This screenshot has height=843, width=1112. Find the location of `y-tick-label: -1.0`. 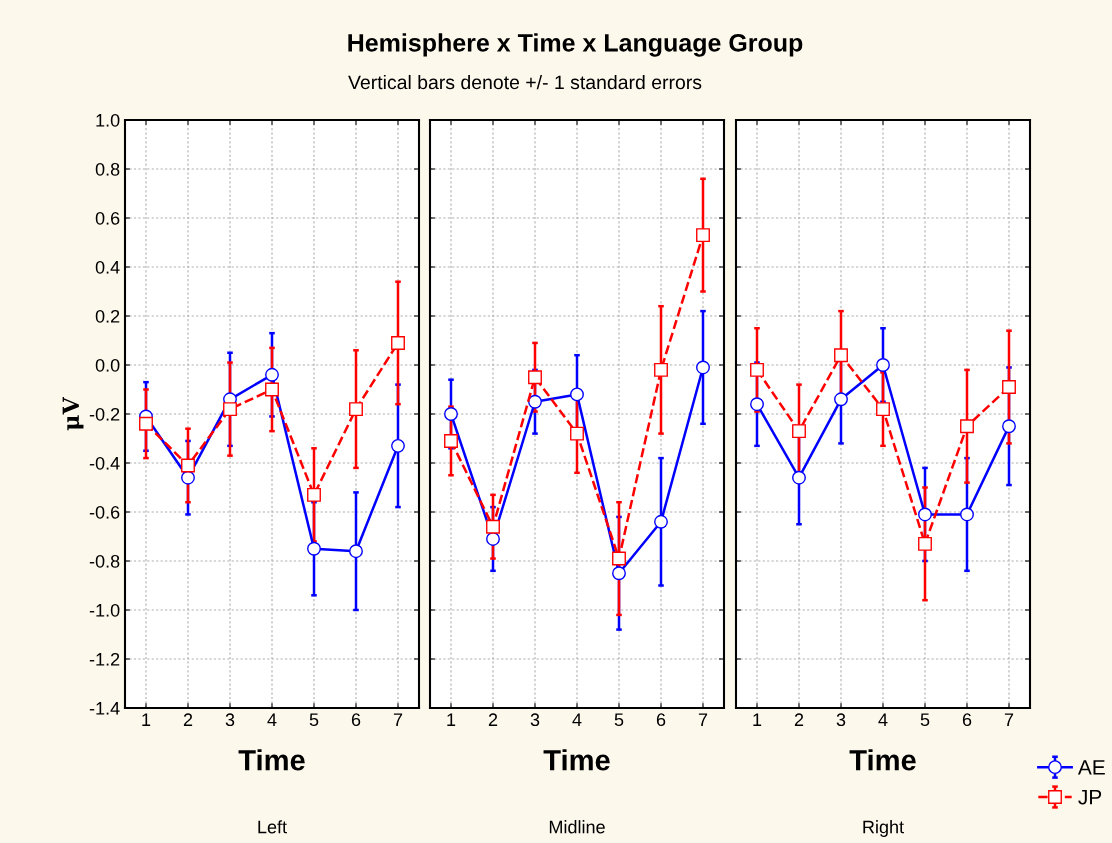

y-tick-label: -1.0 is located at coordinates (104, 610).